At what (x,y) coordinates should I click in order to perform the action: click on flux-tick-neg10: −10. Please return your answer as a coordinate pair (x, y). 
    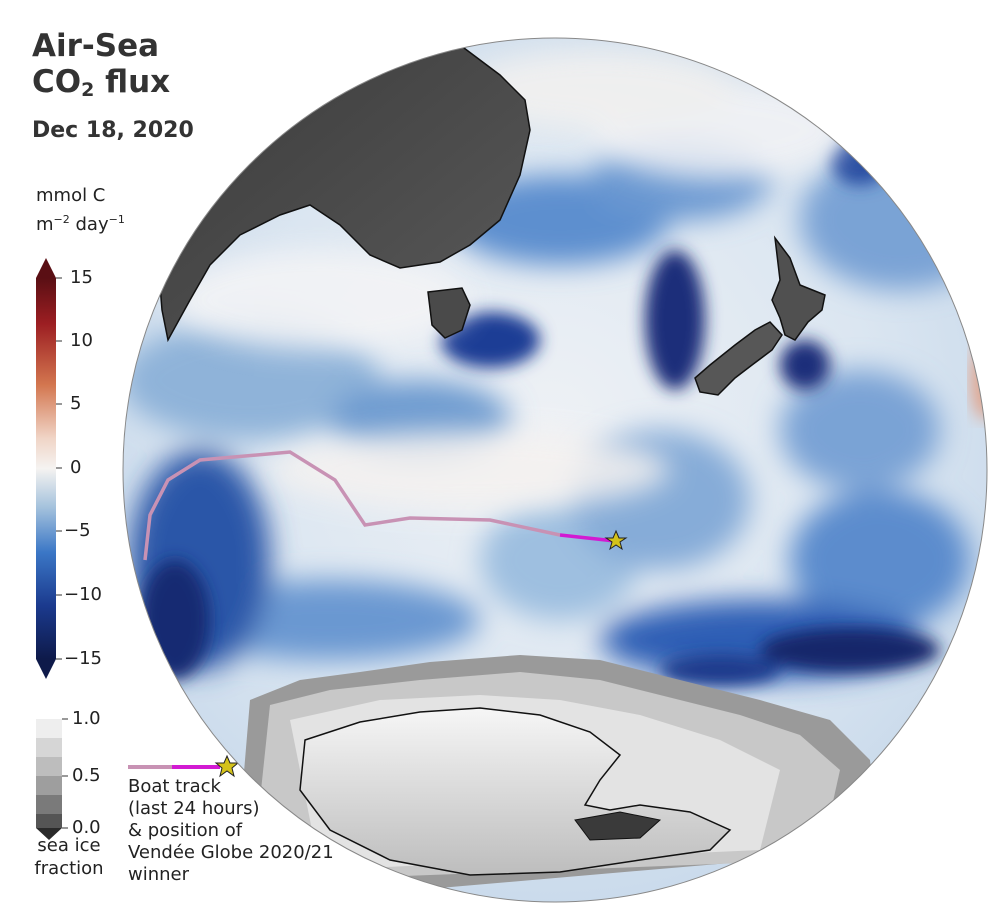
    Looking at the image, I should click on (83, 594).